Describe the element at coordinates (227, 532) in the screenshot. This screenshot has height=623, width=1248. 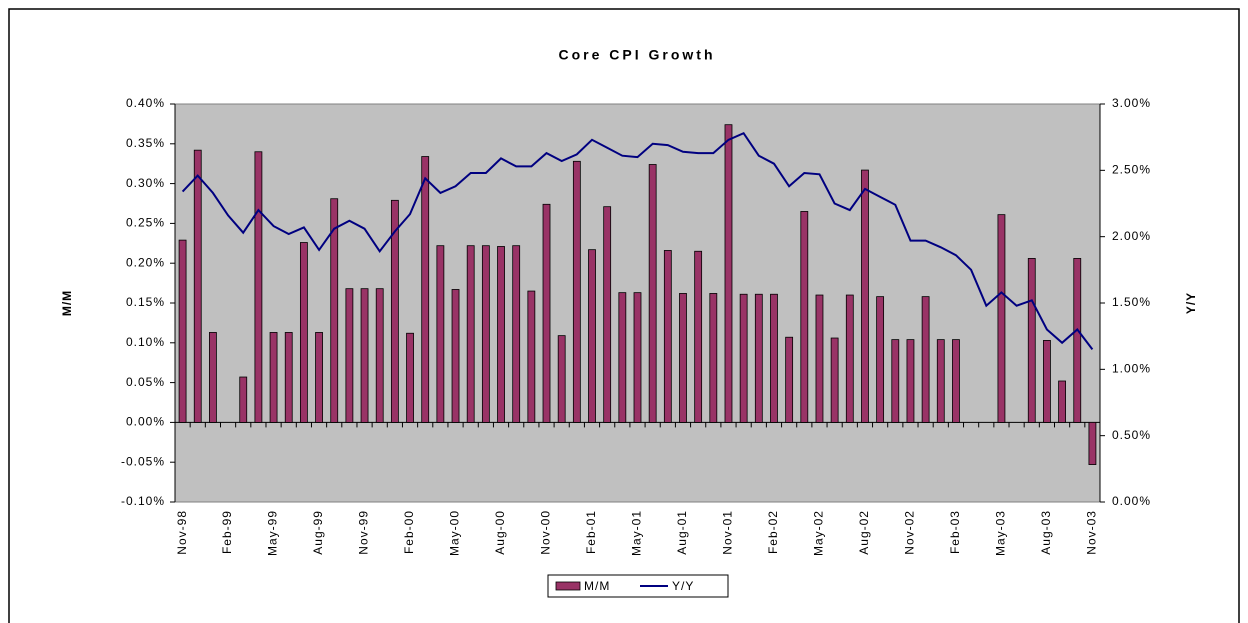
I see `x-tick-label: Feb-99` at that location.